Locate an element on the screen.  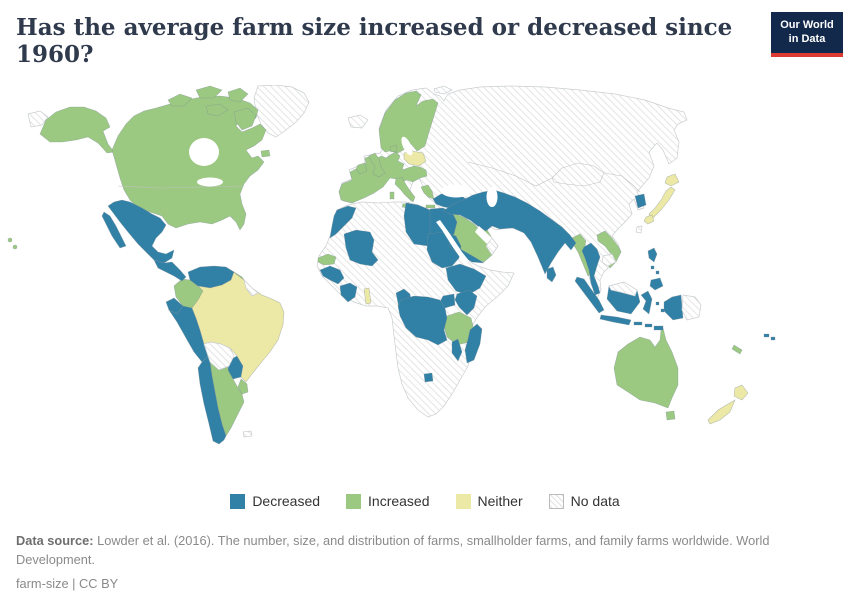
region-central-america is located at coordinates (170, 270).